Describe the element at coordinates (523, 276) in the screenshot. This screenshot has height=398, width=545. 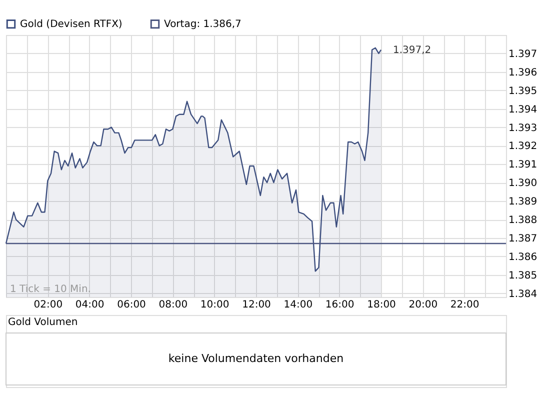
I see `y-tick-label: 1.385` at that location.